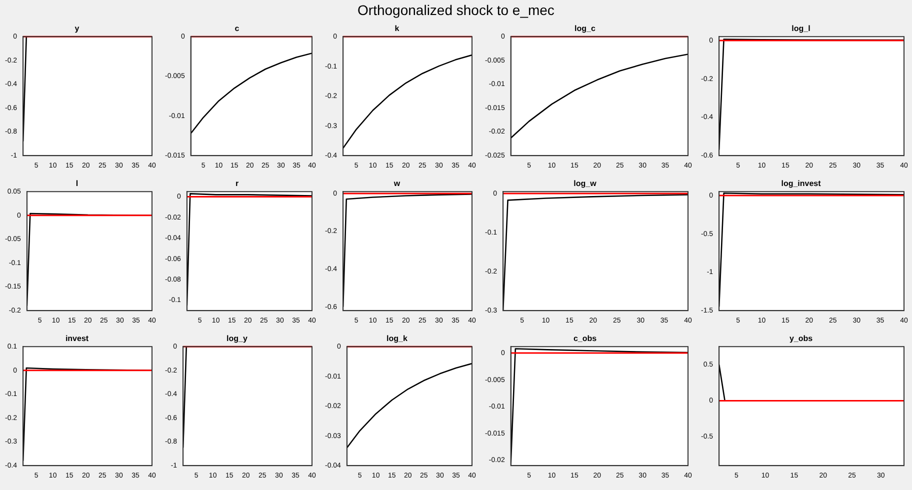  What do you see at coordinates (397, 29) in the screenshot?
I see `chart-title: k` at bounding box center [397, 29].